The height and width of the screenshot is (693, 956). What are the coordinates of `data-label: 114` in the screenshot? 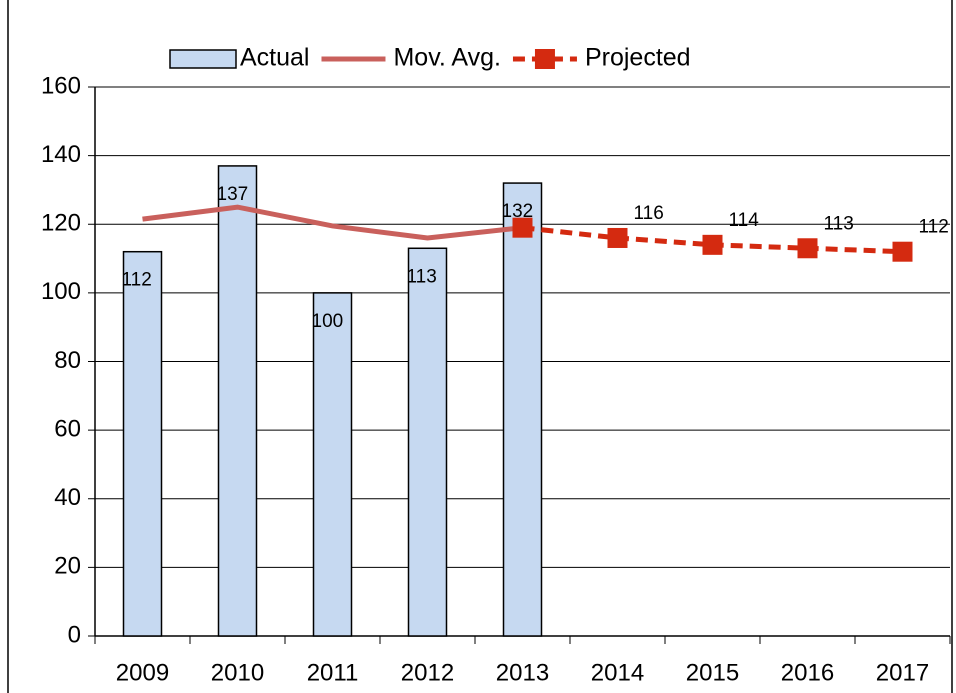 It's located at (744, 220).